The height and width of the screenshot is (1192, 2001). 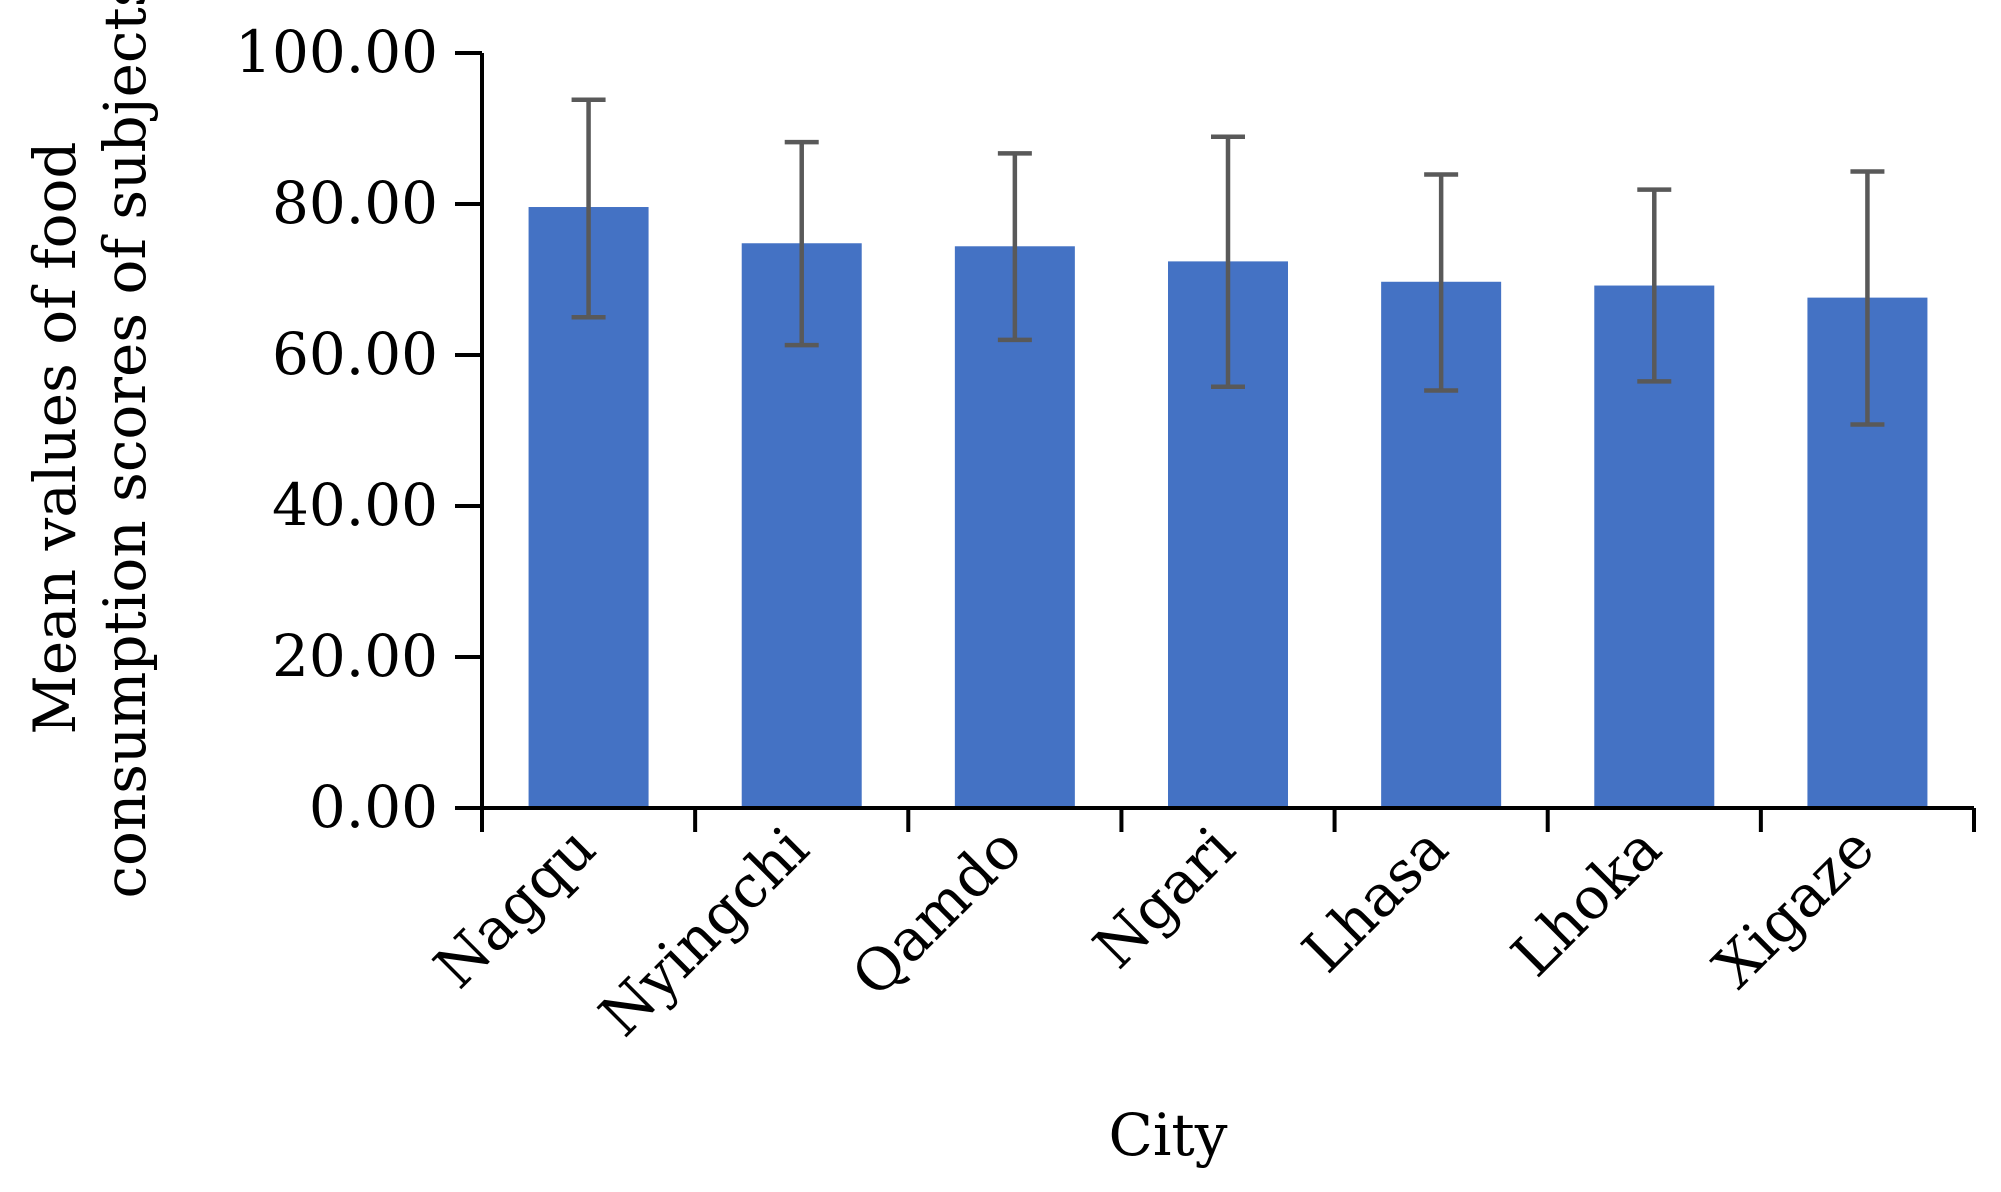 I want to click on error-bar-qamdo, so click(x=1014, y=247).